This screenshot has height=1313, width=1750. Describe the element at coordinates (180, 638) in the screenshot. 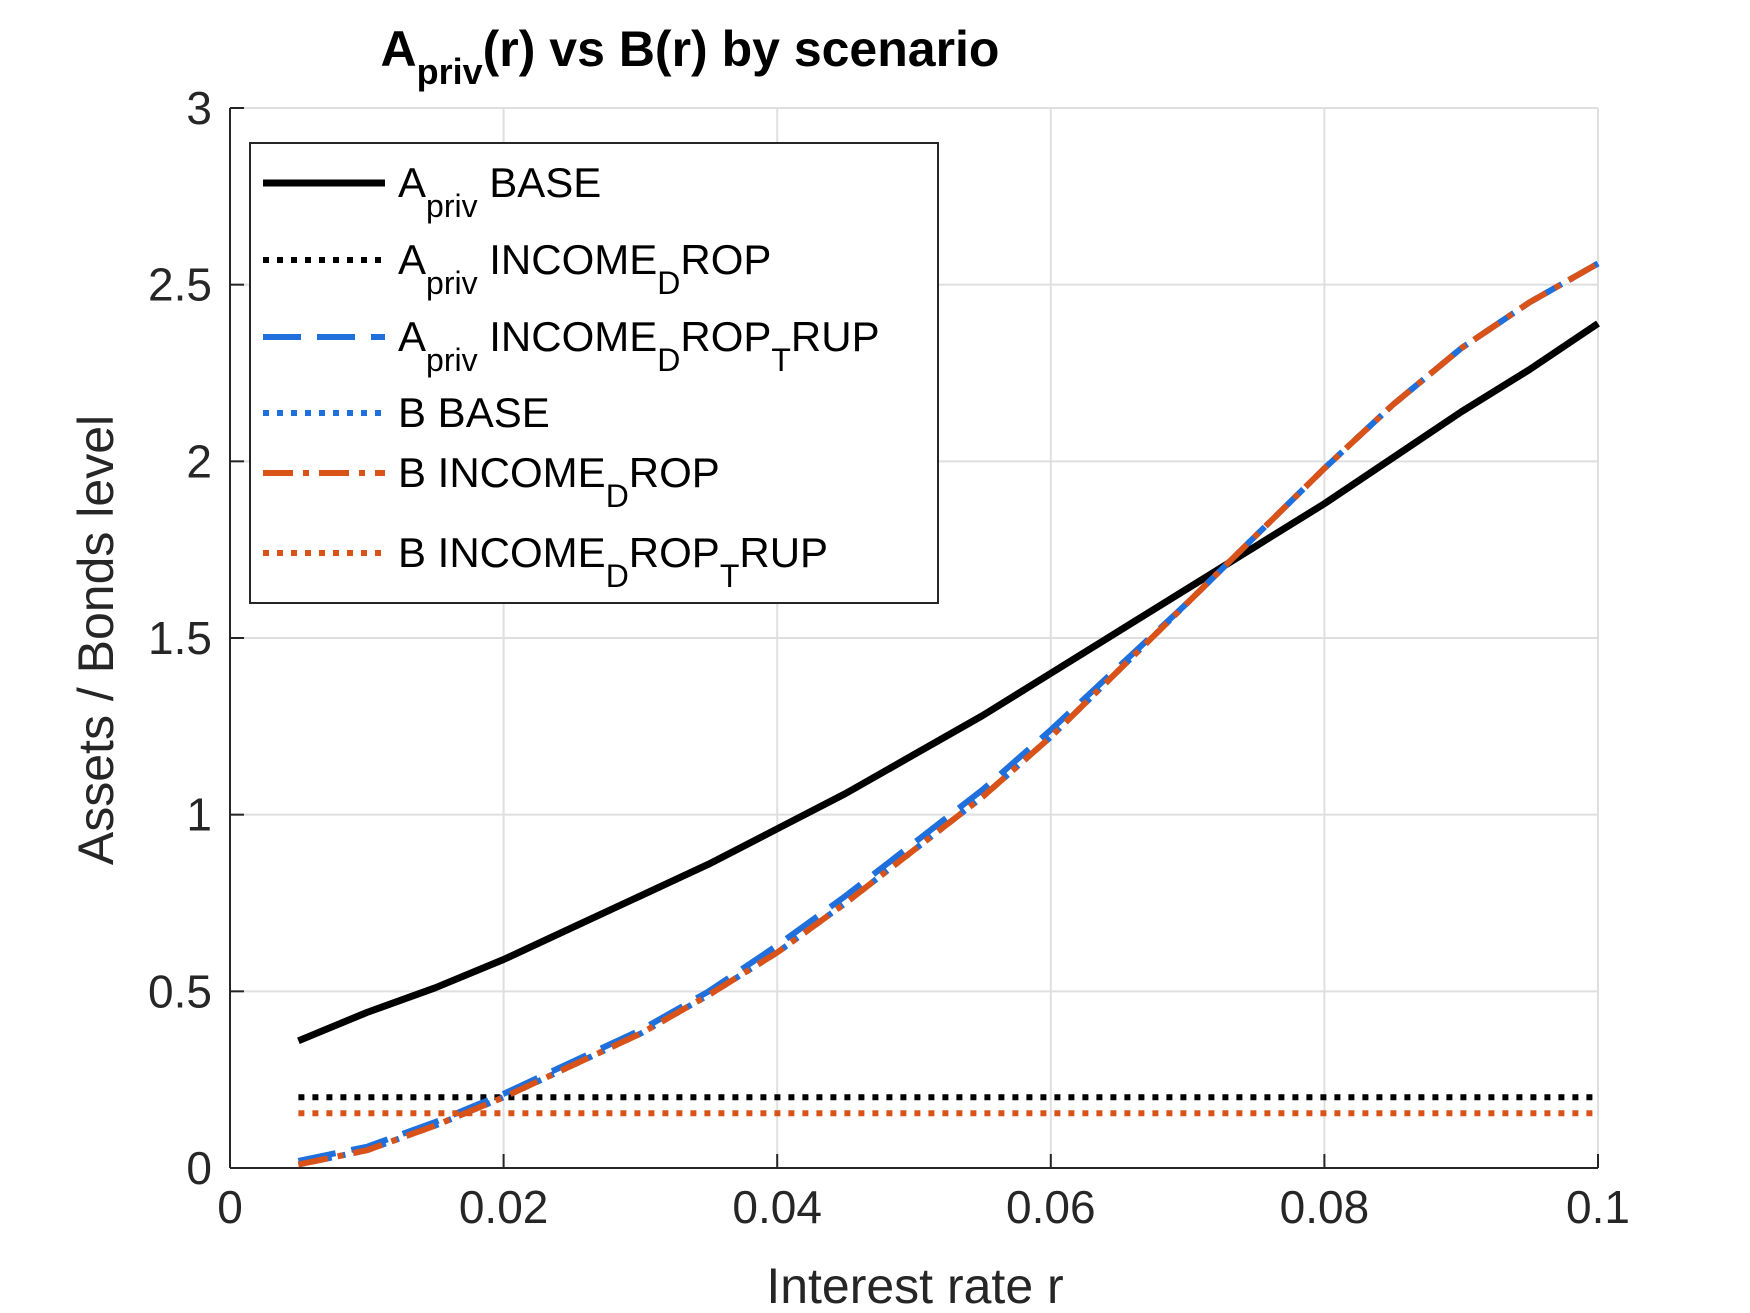

I see `y-tick-label: 1.5` at that location.